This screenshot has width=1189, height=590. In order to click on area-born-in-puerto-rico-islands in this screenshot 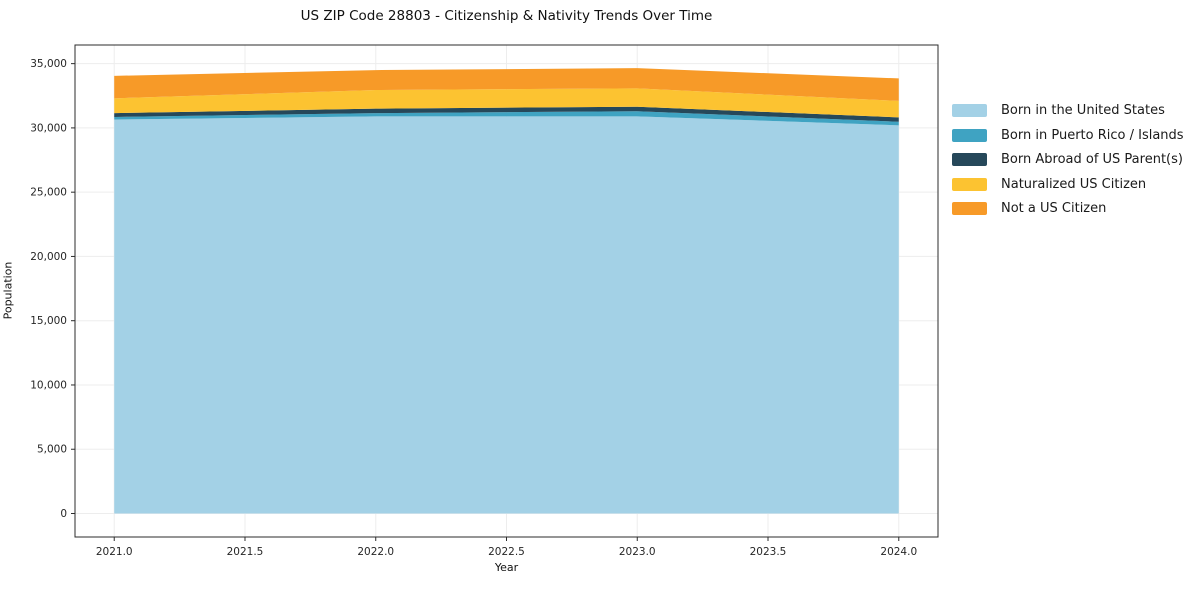, I will do `click(506, 118)`.